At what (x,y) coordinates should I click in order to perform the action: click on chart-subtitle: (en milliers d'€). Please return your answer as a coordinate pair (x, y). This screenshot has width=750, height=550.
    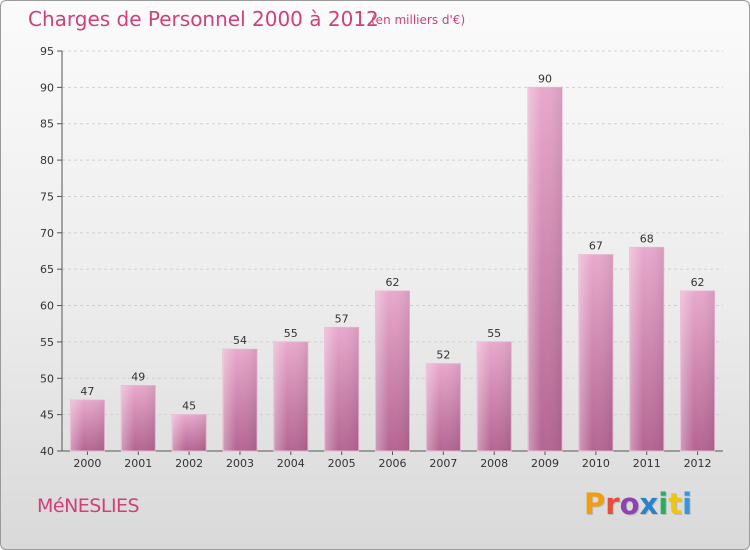
    Looking at the image, I should click on (418, 20).